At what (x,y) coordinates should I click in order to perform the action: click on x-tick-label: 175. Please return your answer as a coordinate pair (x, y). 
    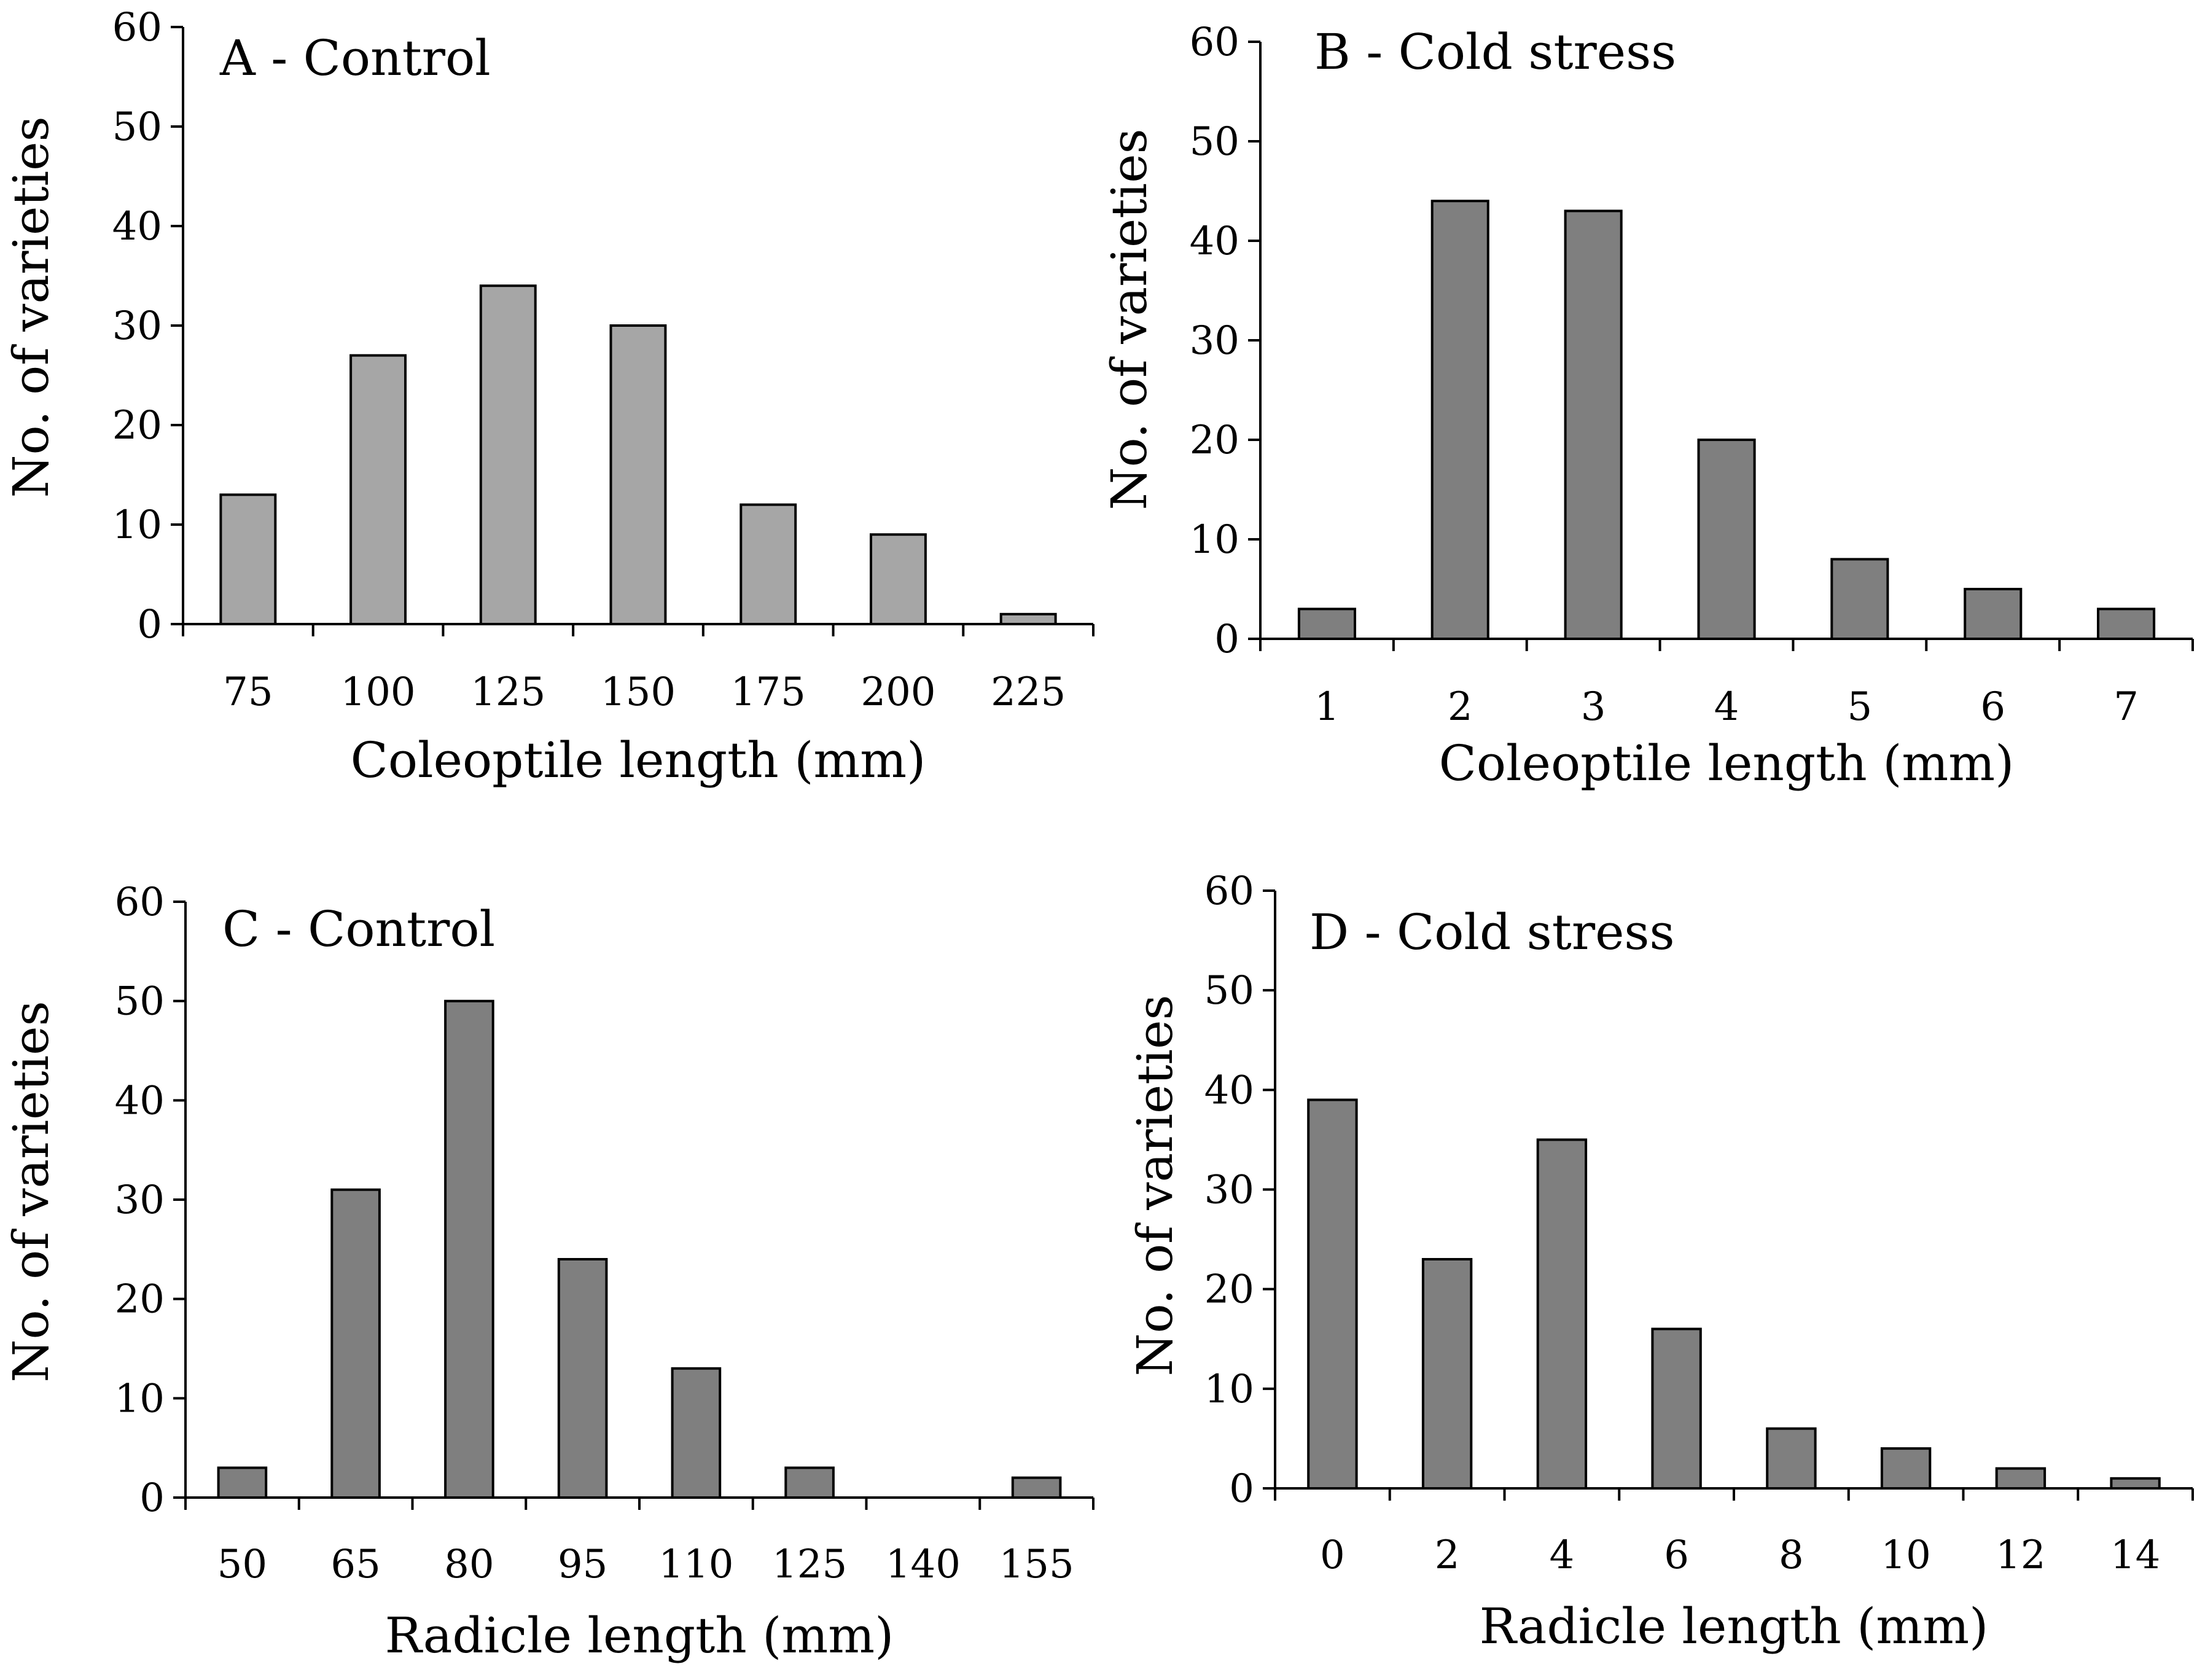
    Looking at the image, I should click on (768, 692).